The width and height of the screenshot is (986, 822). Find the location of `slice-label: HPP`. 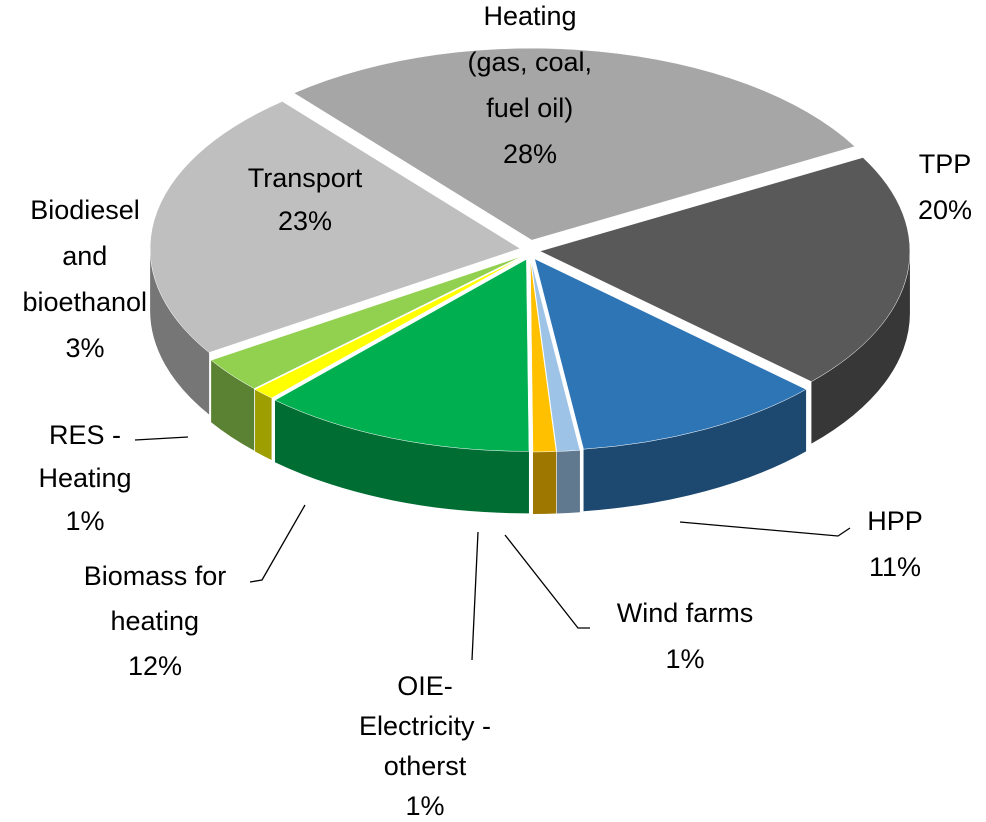

slice-label: HPP is located at coordinates (895, 521).